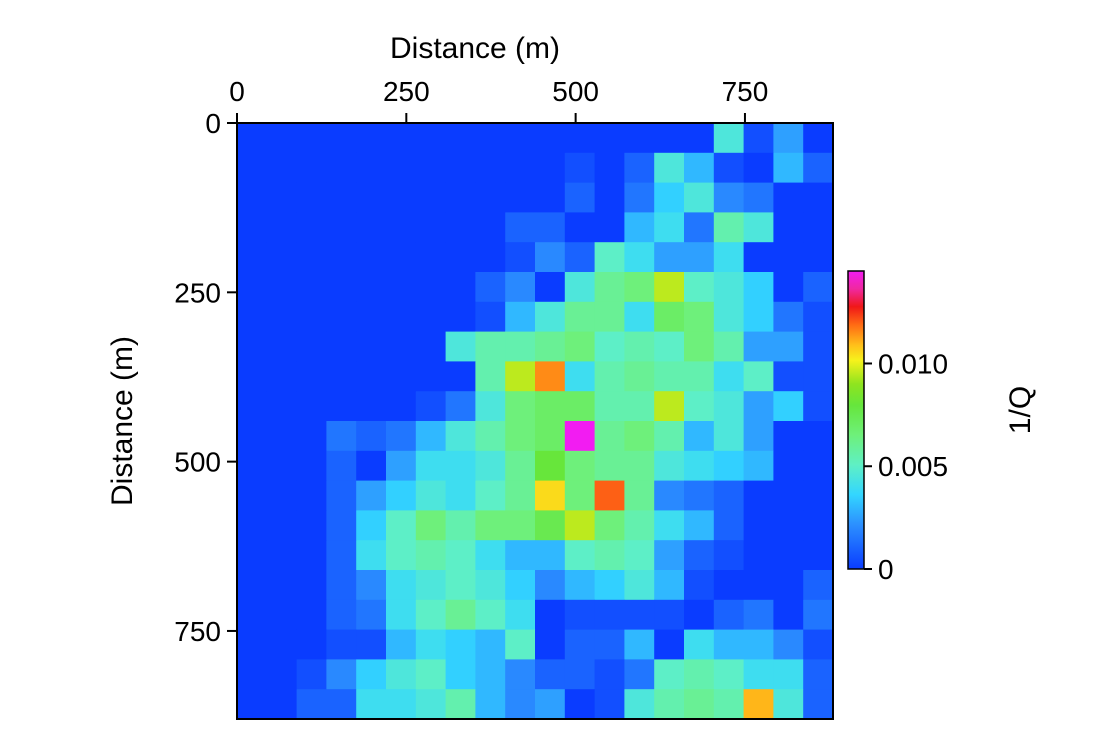  I want to click on colorbar-label: 1/Q, so click(1020, 410).